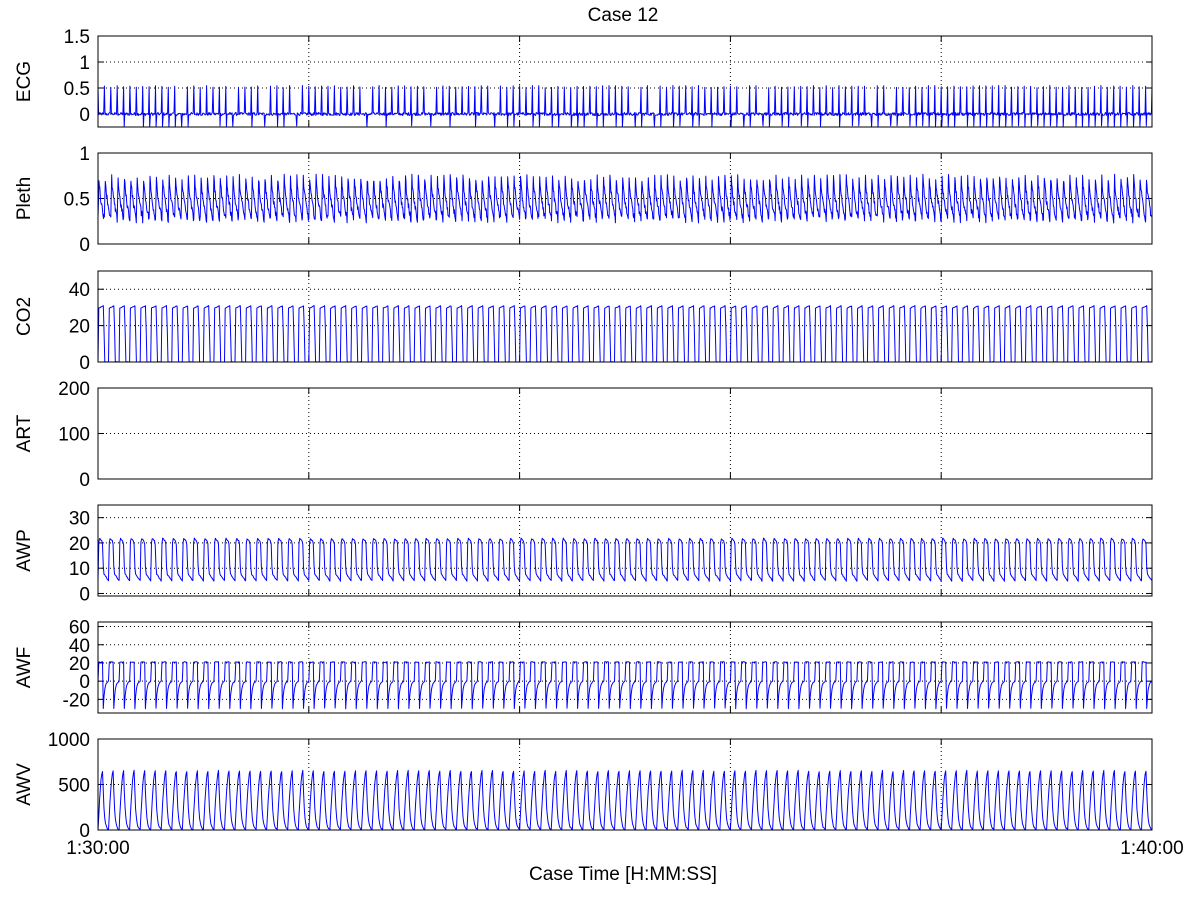  Describe the element at coordinates (625, 559) in the screenshot. I see `series-awp-line` at that location.